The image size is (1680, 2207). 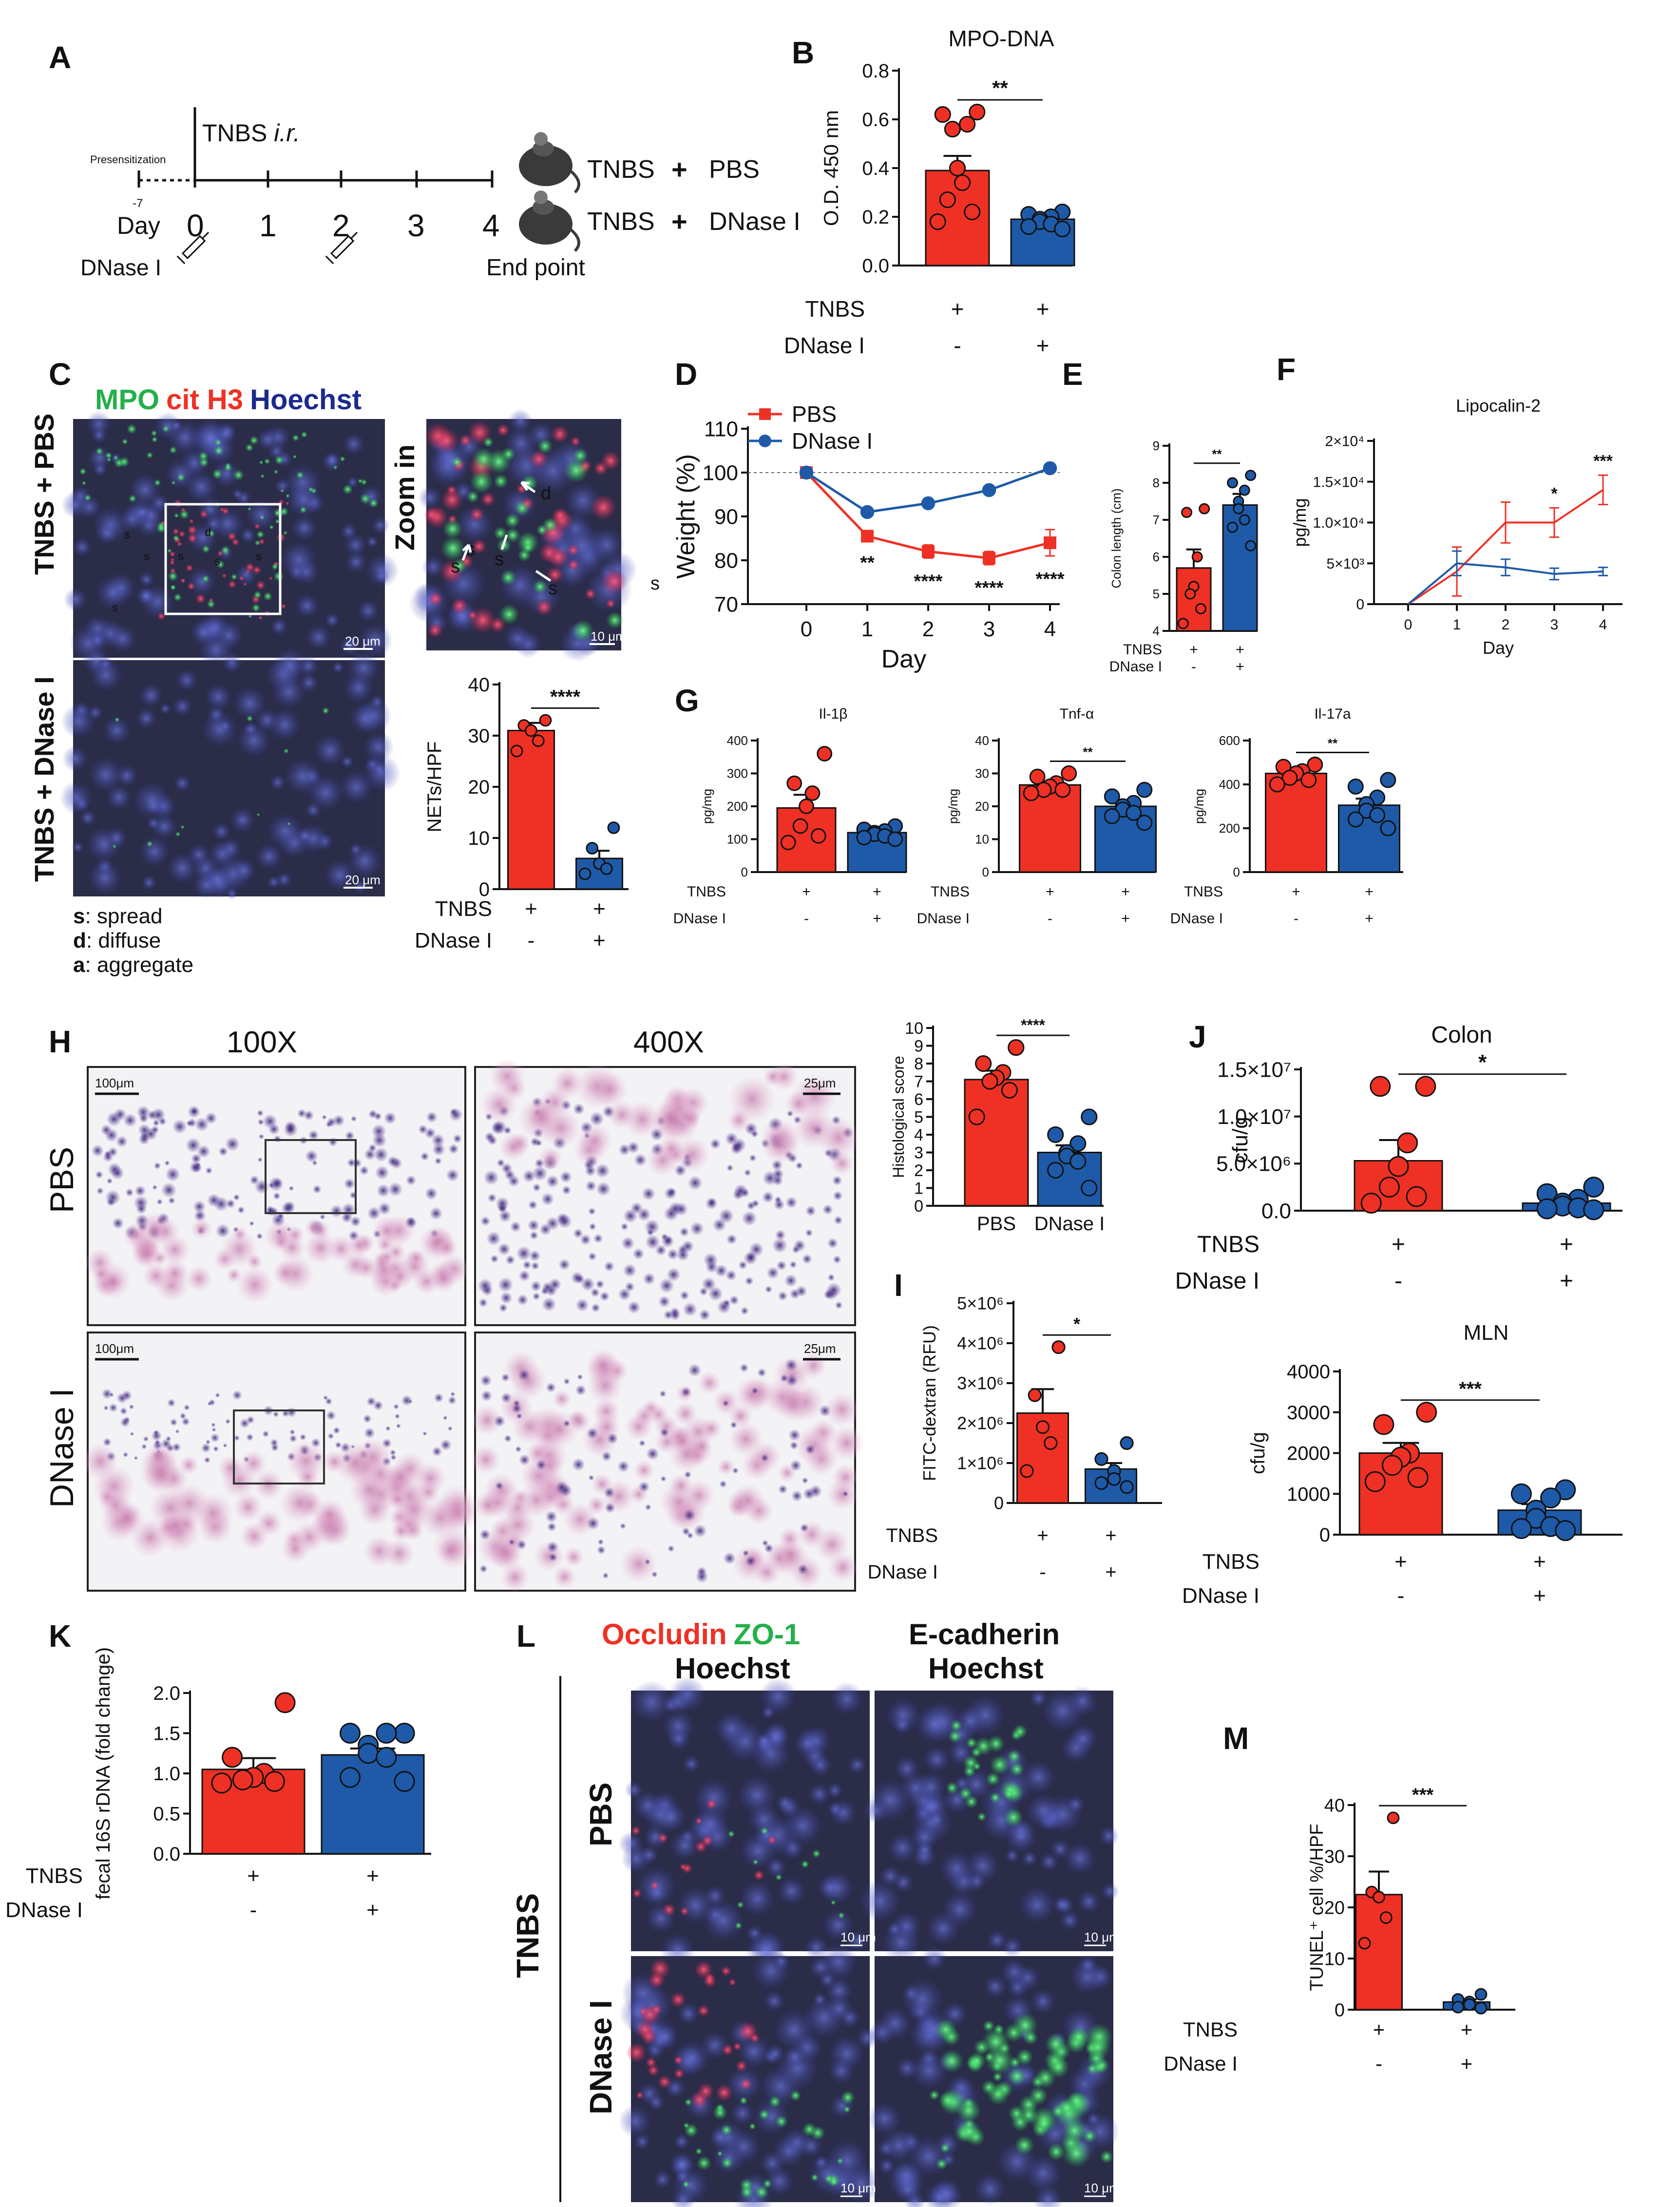 What do you see at coordinates (44, 495) in the screenshot?
I see `row-label-tnbs-pbs: TNBS + PBS` at bounding box center [44, 495].